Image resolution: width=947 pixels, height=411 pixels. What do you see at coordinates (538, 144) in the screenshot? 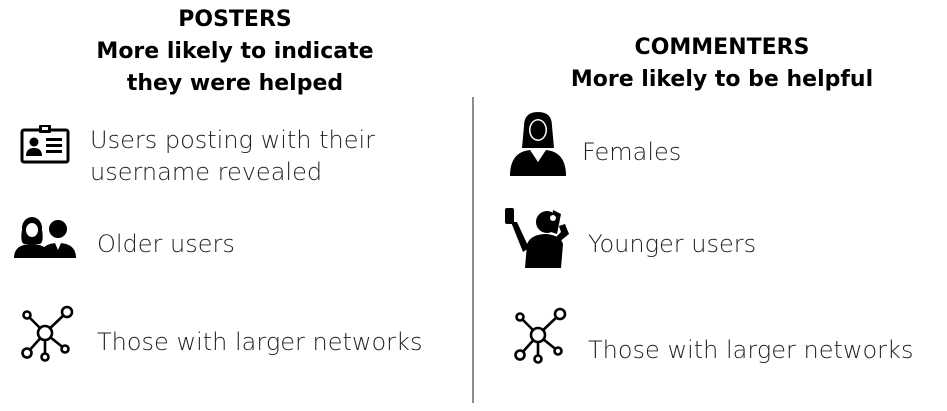
I see `woman-icon` at bounding box center [538, 144].